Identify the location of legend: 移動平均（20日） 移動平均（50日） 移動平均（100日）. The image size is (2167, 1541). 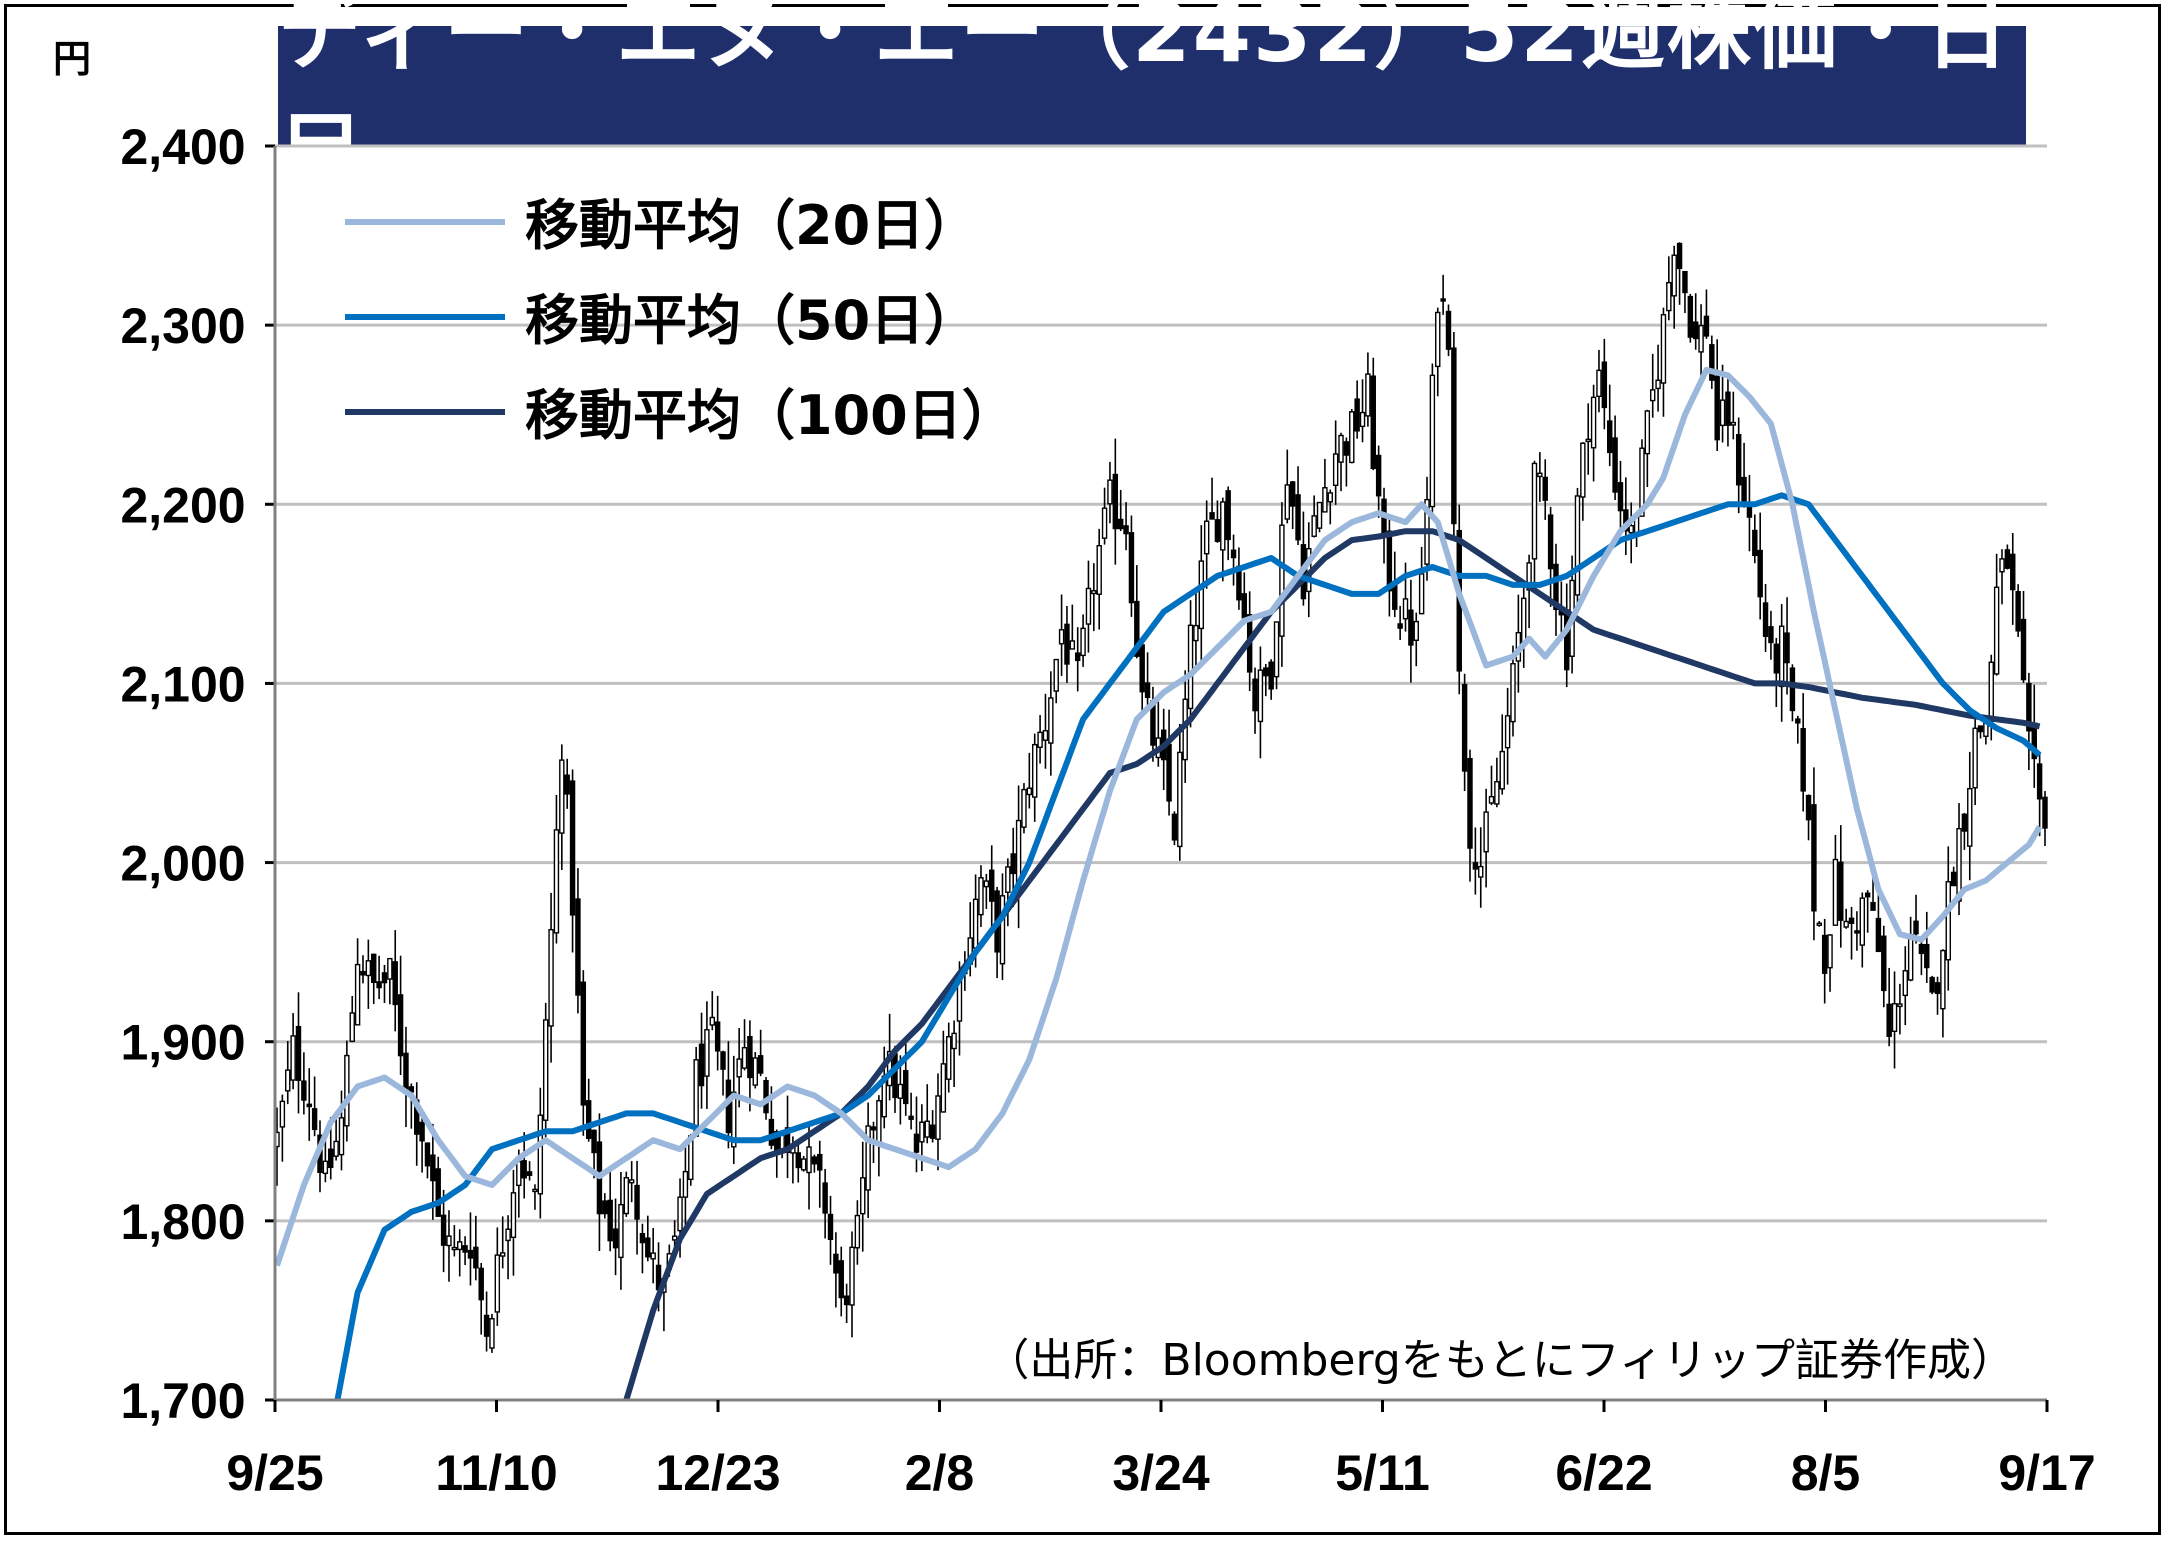
(680, 320).